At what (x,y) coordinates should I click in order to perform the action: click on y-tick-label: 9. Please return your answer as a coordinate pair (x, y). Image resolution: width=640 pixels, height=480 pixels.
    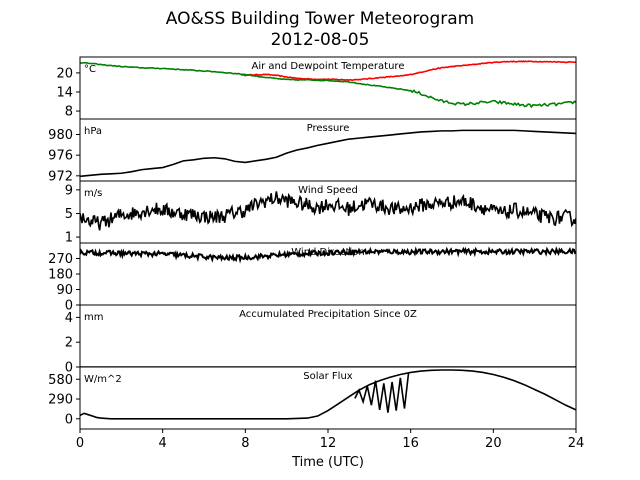
    Looking at the image, I should click on (69, 190).